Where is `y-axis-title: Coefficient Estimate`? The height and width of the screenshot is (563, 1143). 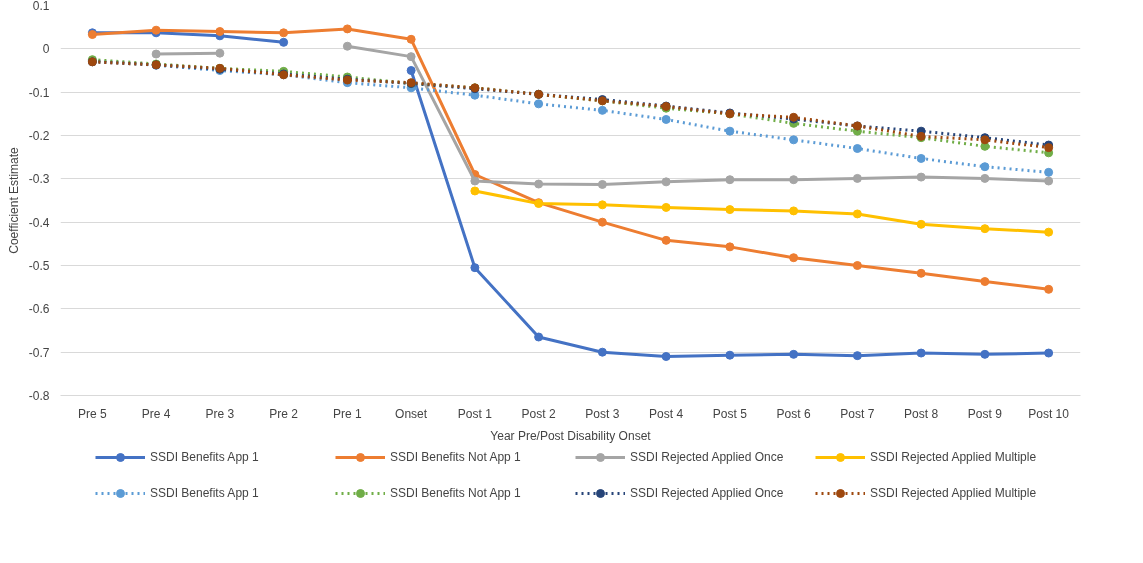
y-axis-title: Coefficient Estimate is located at coordinates (13, 200).